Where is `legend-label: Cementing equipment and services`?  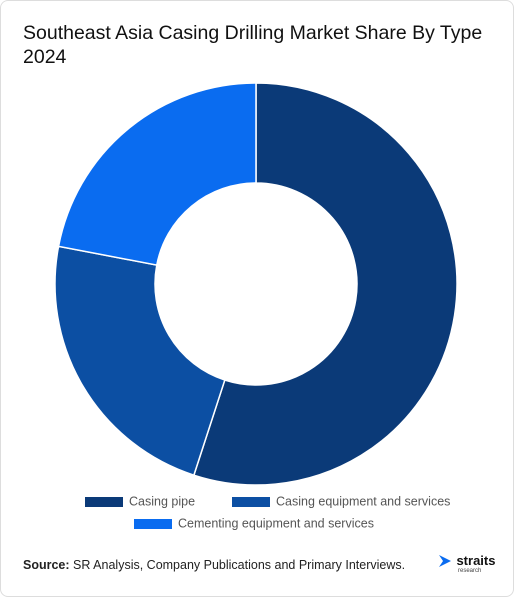
legend-label: Cementing equipment and services is located at coordinates (276, 523).